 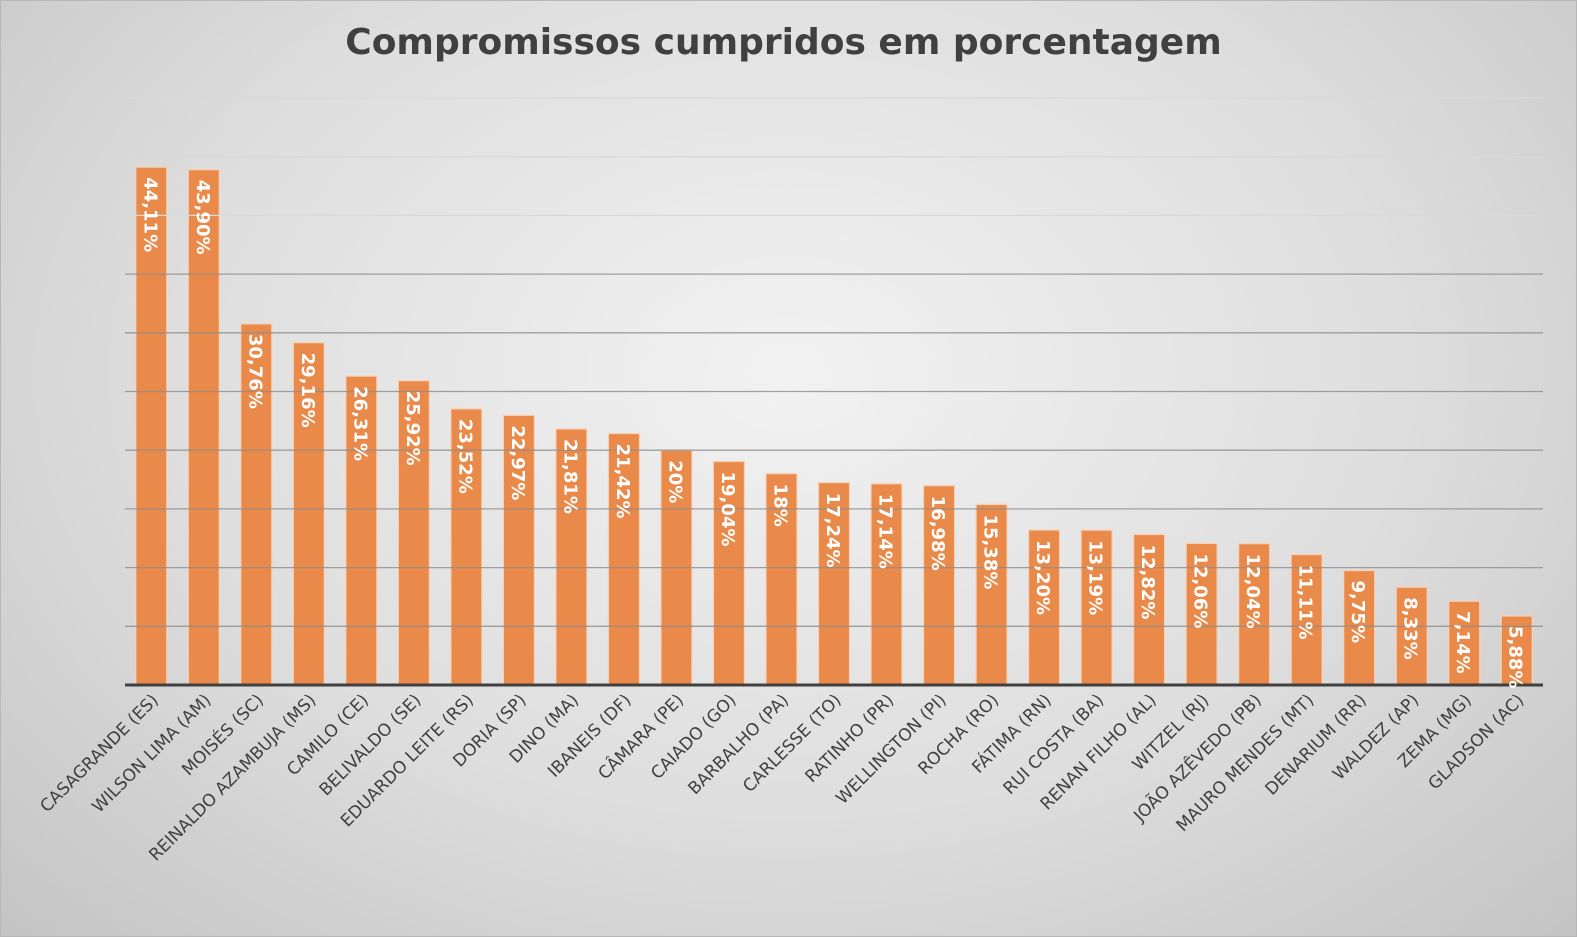 I want to click on data-label: 8,33%, so click(x=1410, y=628).